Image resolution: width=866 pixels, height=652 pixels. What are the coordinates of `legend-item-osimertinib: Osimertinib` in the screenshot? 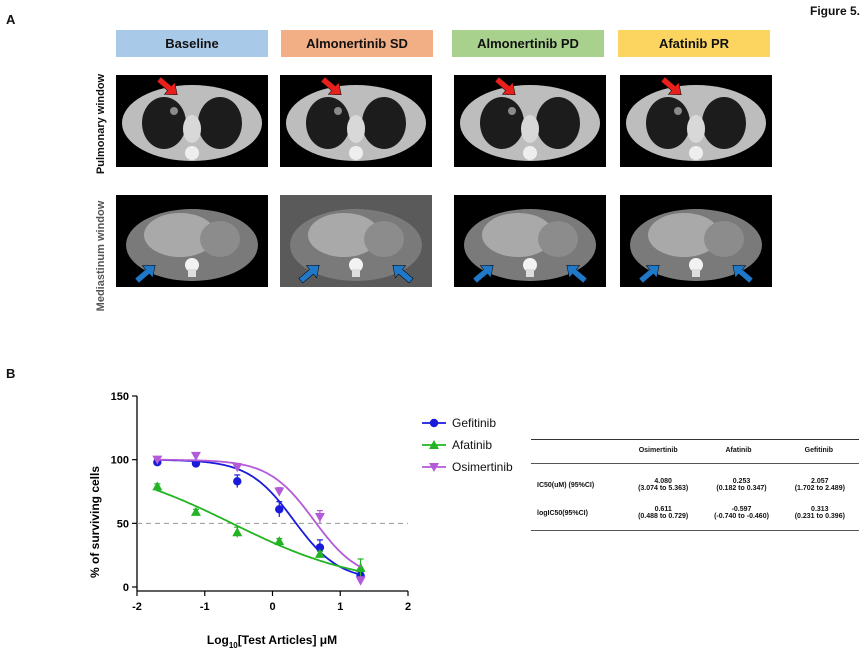 It's located at (466, 467).